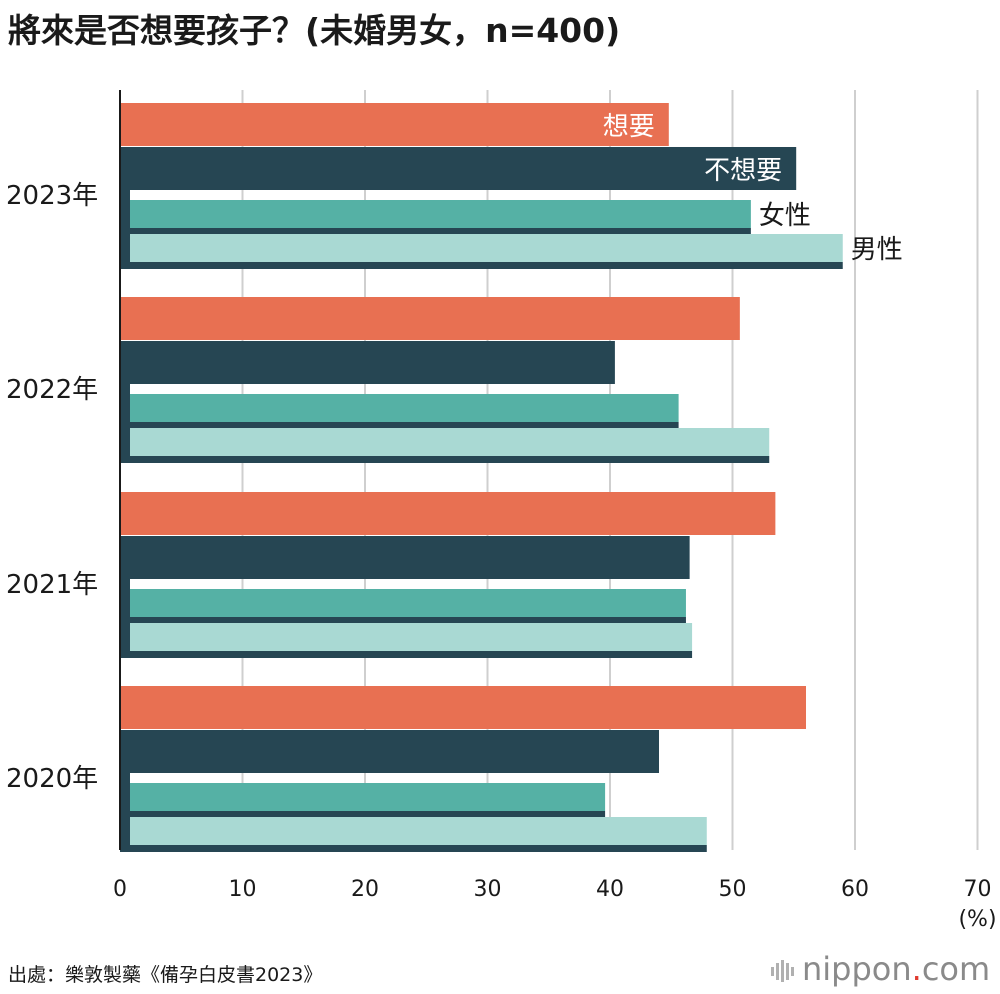 The height and width of the screenshot is (994, 1000). What do you see at coordinates (782, 971) in the screenshot?
I see `brand-bars-icon` at bounding box center [782, 971].